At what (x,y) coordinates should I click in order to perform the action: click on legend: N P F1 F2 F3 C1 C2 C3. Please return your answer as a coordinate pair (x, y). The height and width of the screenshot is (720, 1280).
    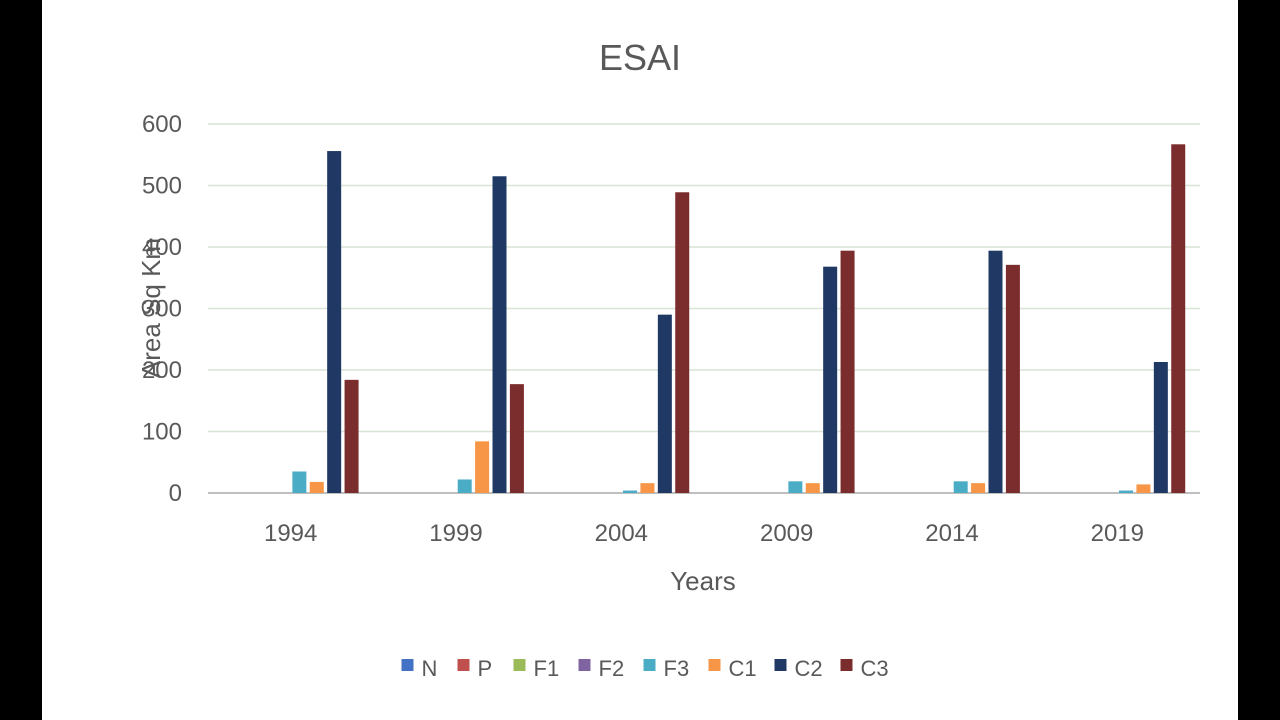
    Looking at the image, I should click on (645, 668).